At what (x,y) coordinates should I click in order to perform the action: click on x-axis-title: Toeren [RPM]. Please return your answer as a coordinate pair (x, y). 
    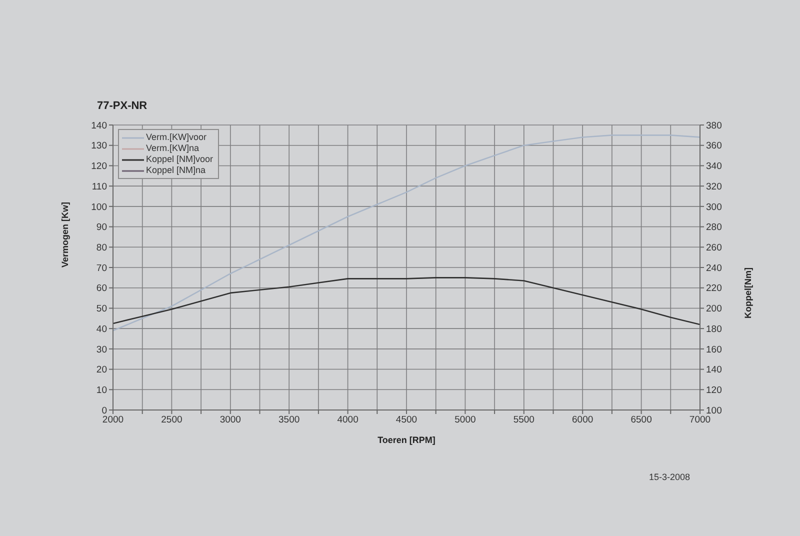
    Looking at the image, I should click on (407, 440).